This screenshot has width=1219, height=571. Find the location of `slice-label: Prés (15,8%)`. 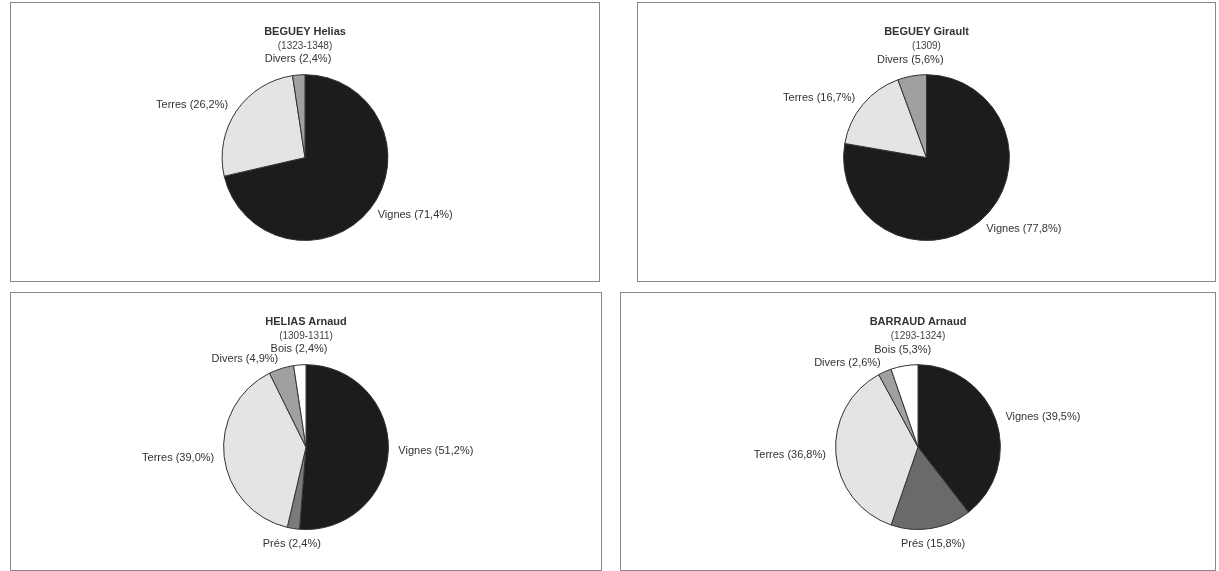

slice-label: Prés (15,8%) is located at coordinates (933, 543).